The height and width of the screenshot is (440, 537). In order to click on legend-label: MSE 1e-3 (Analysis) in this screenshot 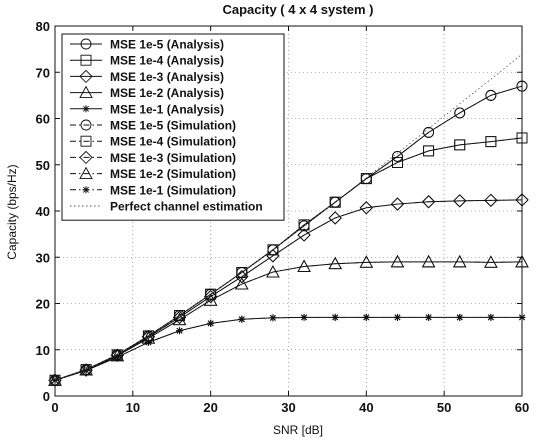, I will do `click(167, 77)`.